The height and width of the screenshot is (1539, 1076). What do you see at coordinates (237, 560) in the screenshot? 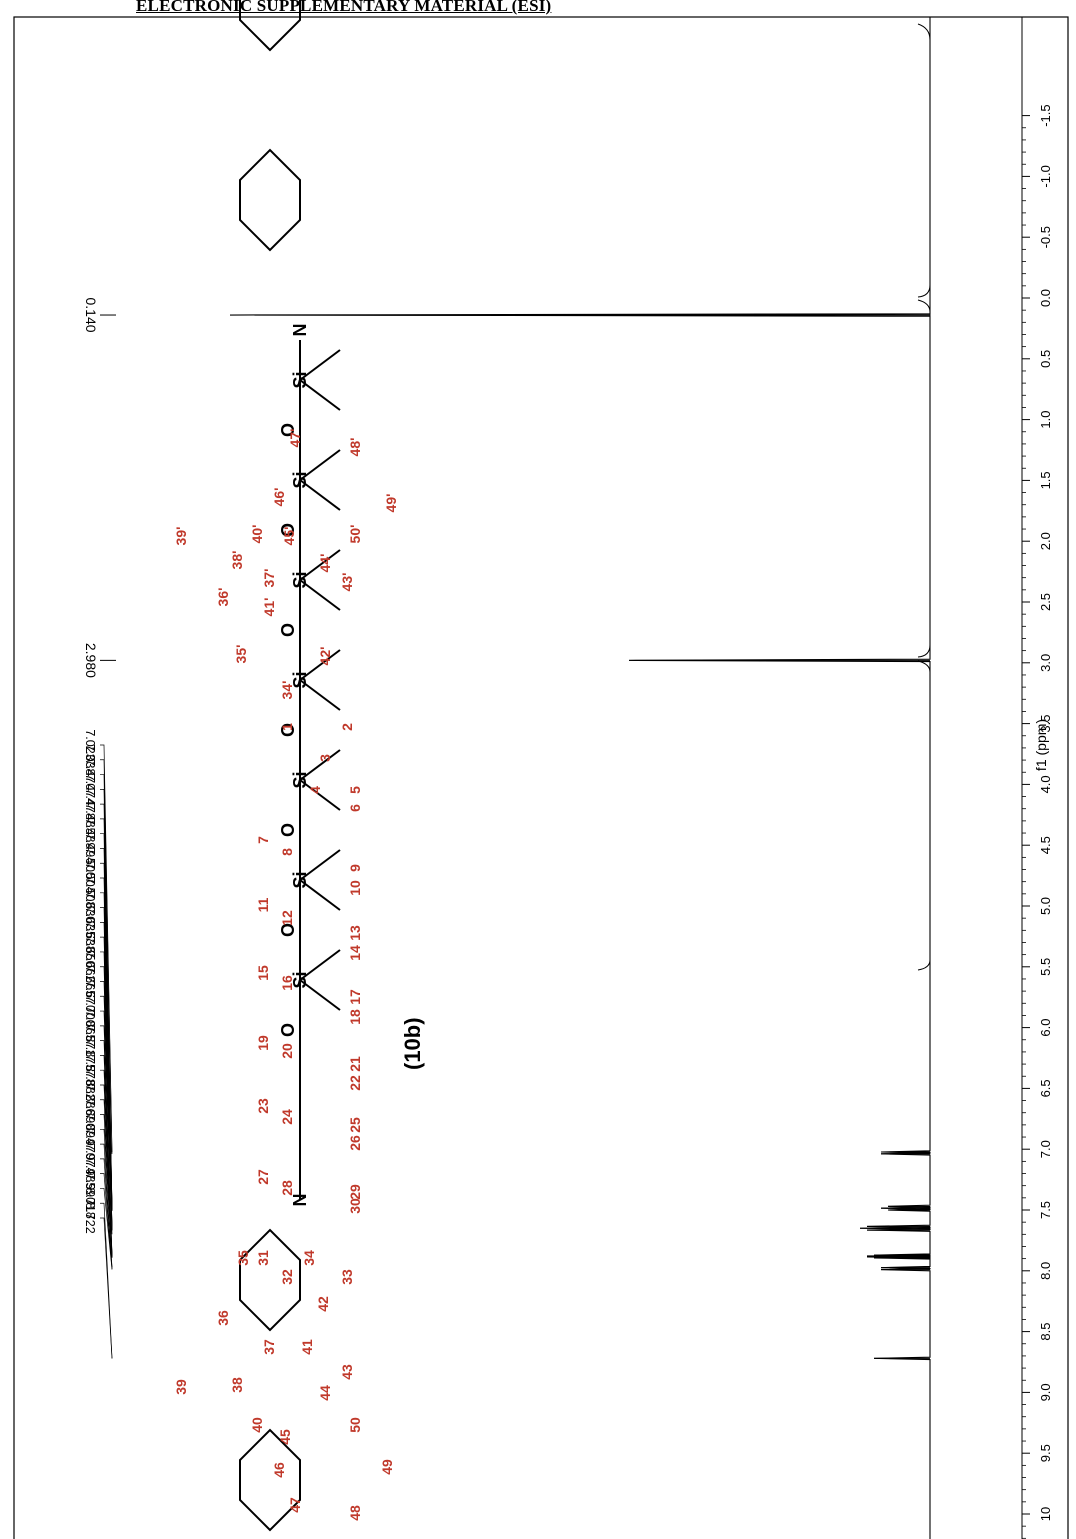
I see `atom-number: 38'` at bounding box center [237, 560].